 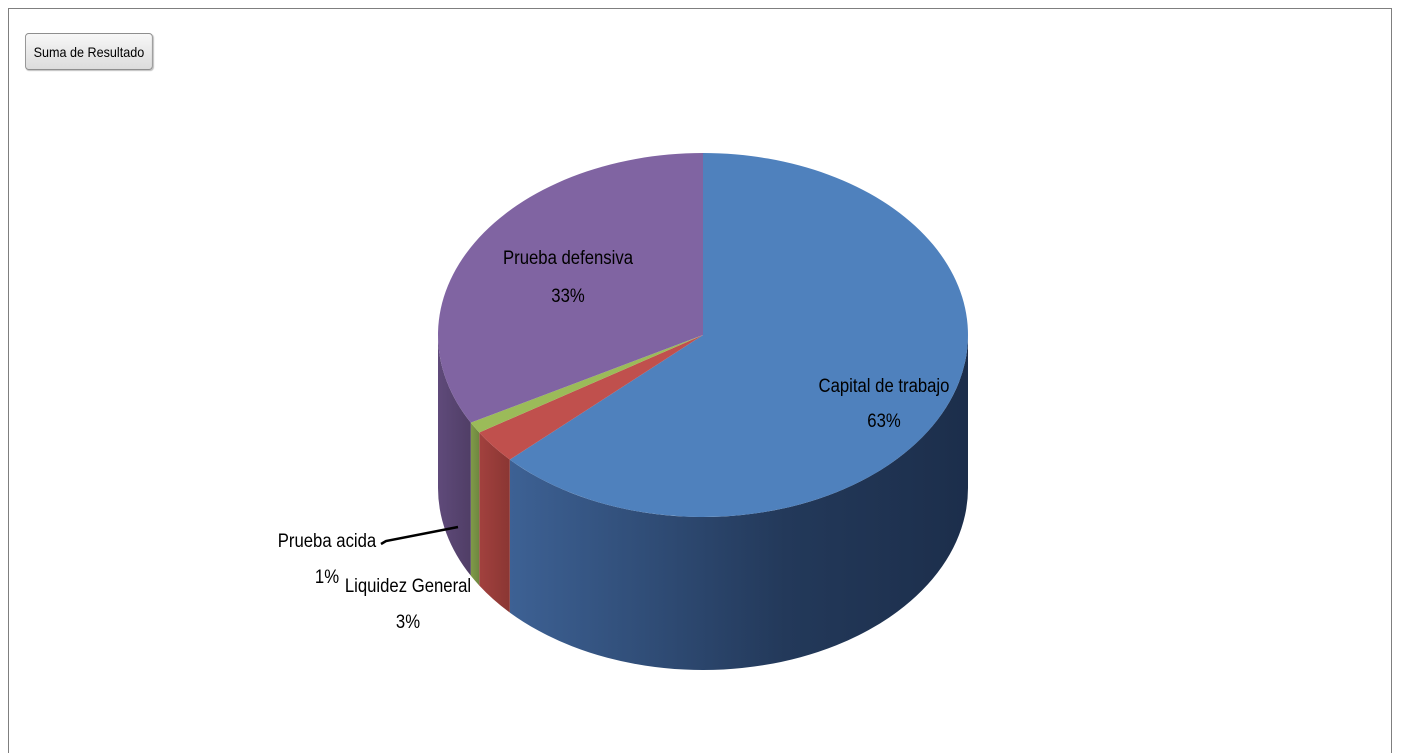 What do you see at coordinates (884, 385) in the screenshot?
I see `category-label-capital-de-trabajo: Capital de trabajo` at bounding box center [884, 385].